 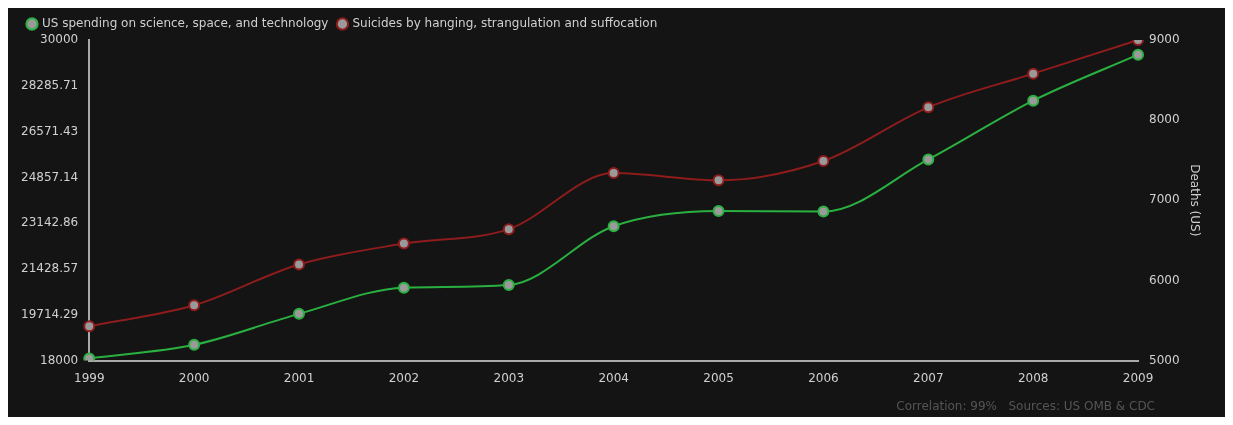 What do you see at coordinates (1164, 119) in the screenshot?
I see `y2-tick-label: 8000` at bounding box center [1164, 119].